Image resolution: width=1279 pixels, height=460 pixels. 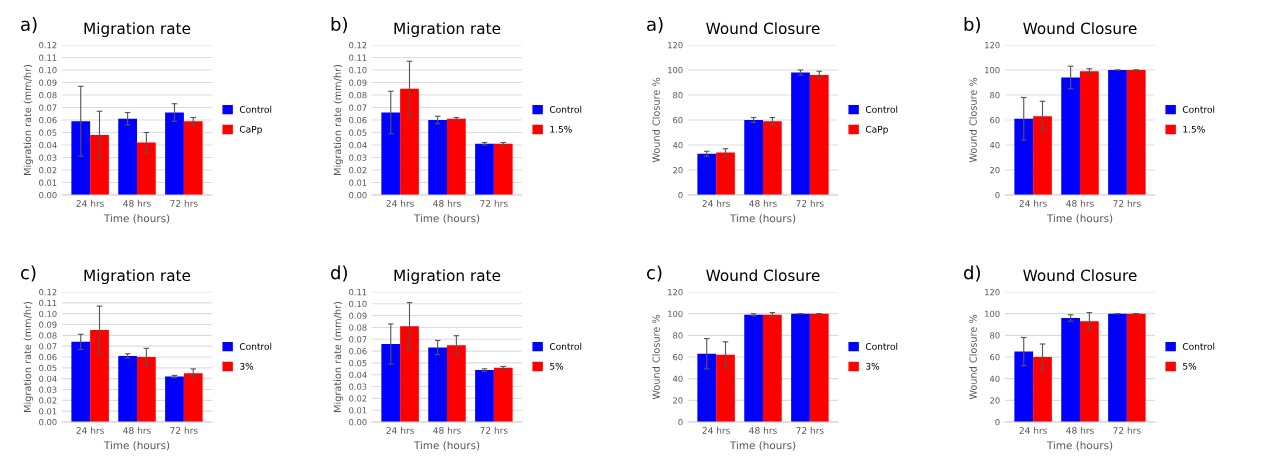 I want to click on text: b), so click(x=339, y=25).